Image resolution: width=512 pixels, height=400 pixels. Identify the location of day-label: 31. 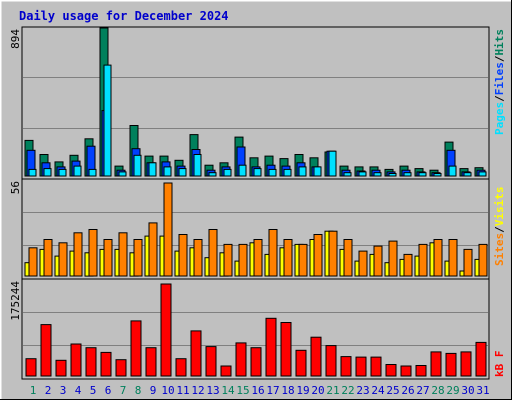
(482, 390).